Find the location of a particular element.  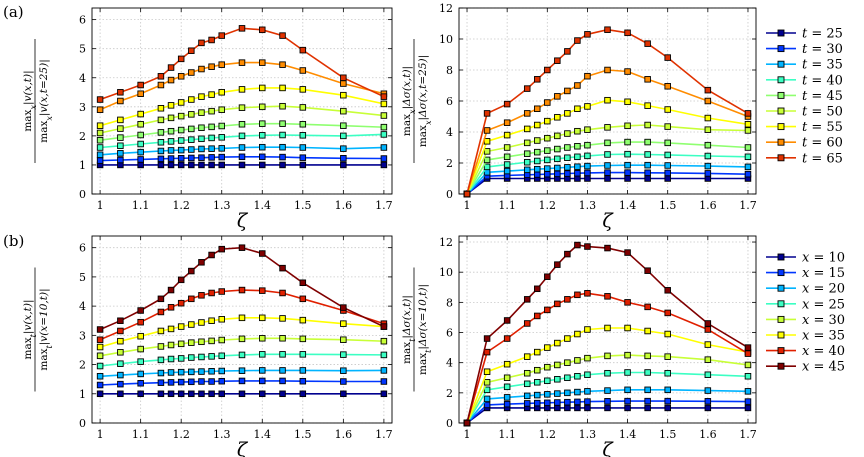

y-tick-label: 6 is located at coordinates (449, 101).